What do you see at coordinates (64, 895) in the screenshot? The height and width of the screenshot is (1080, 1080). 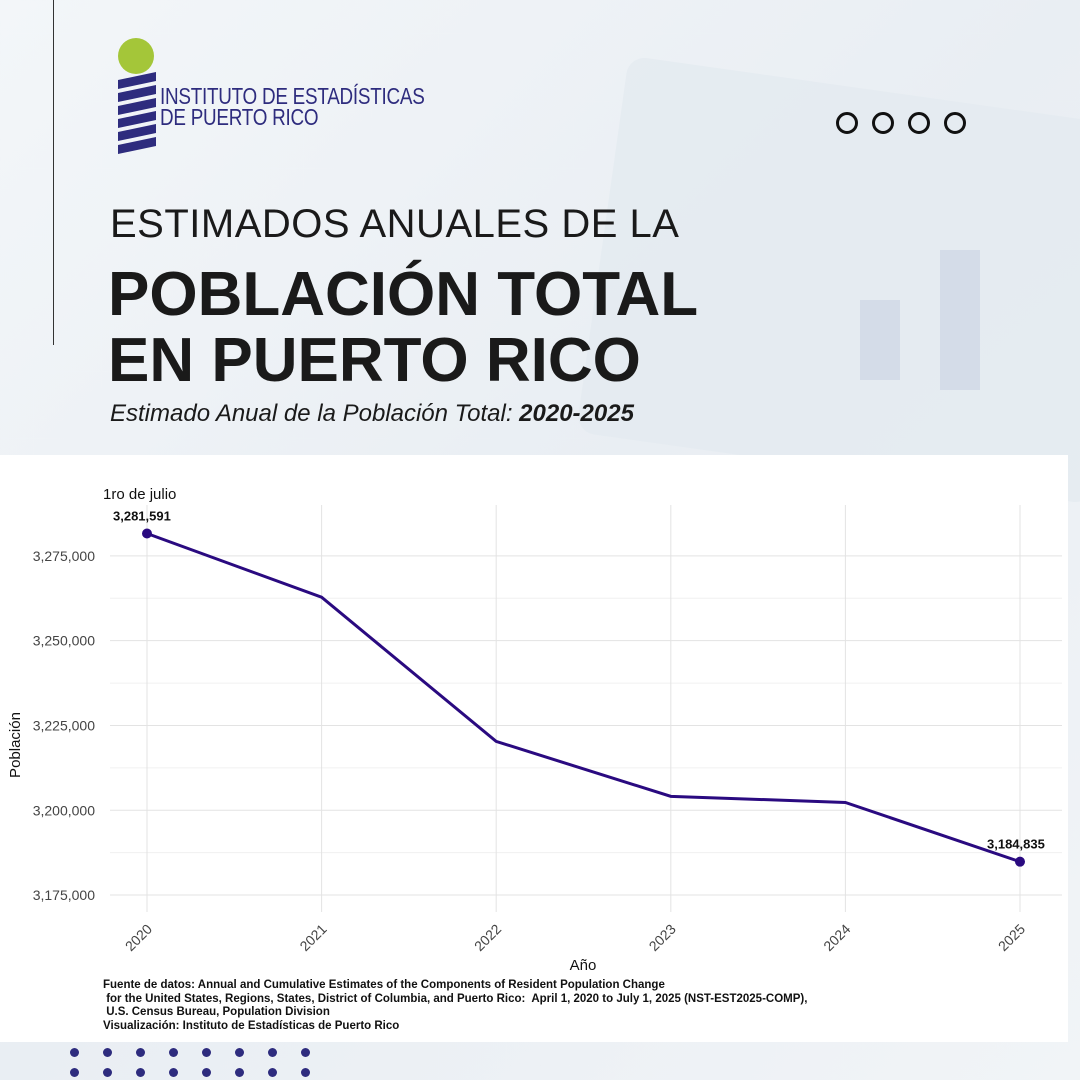 I see `y-tick-label: 3,175,000` at bounding box center [64, 895].